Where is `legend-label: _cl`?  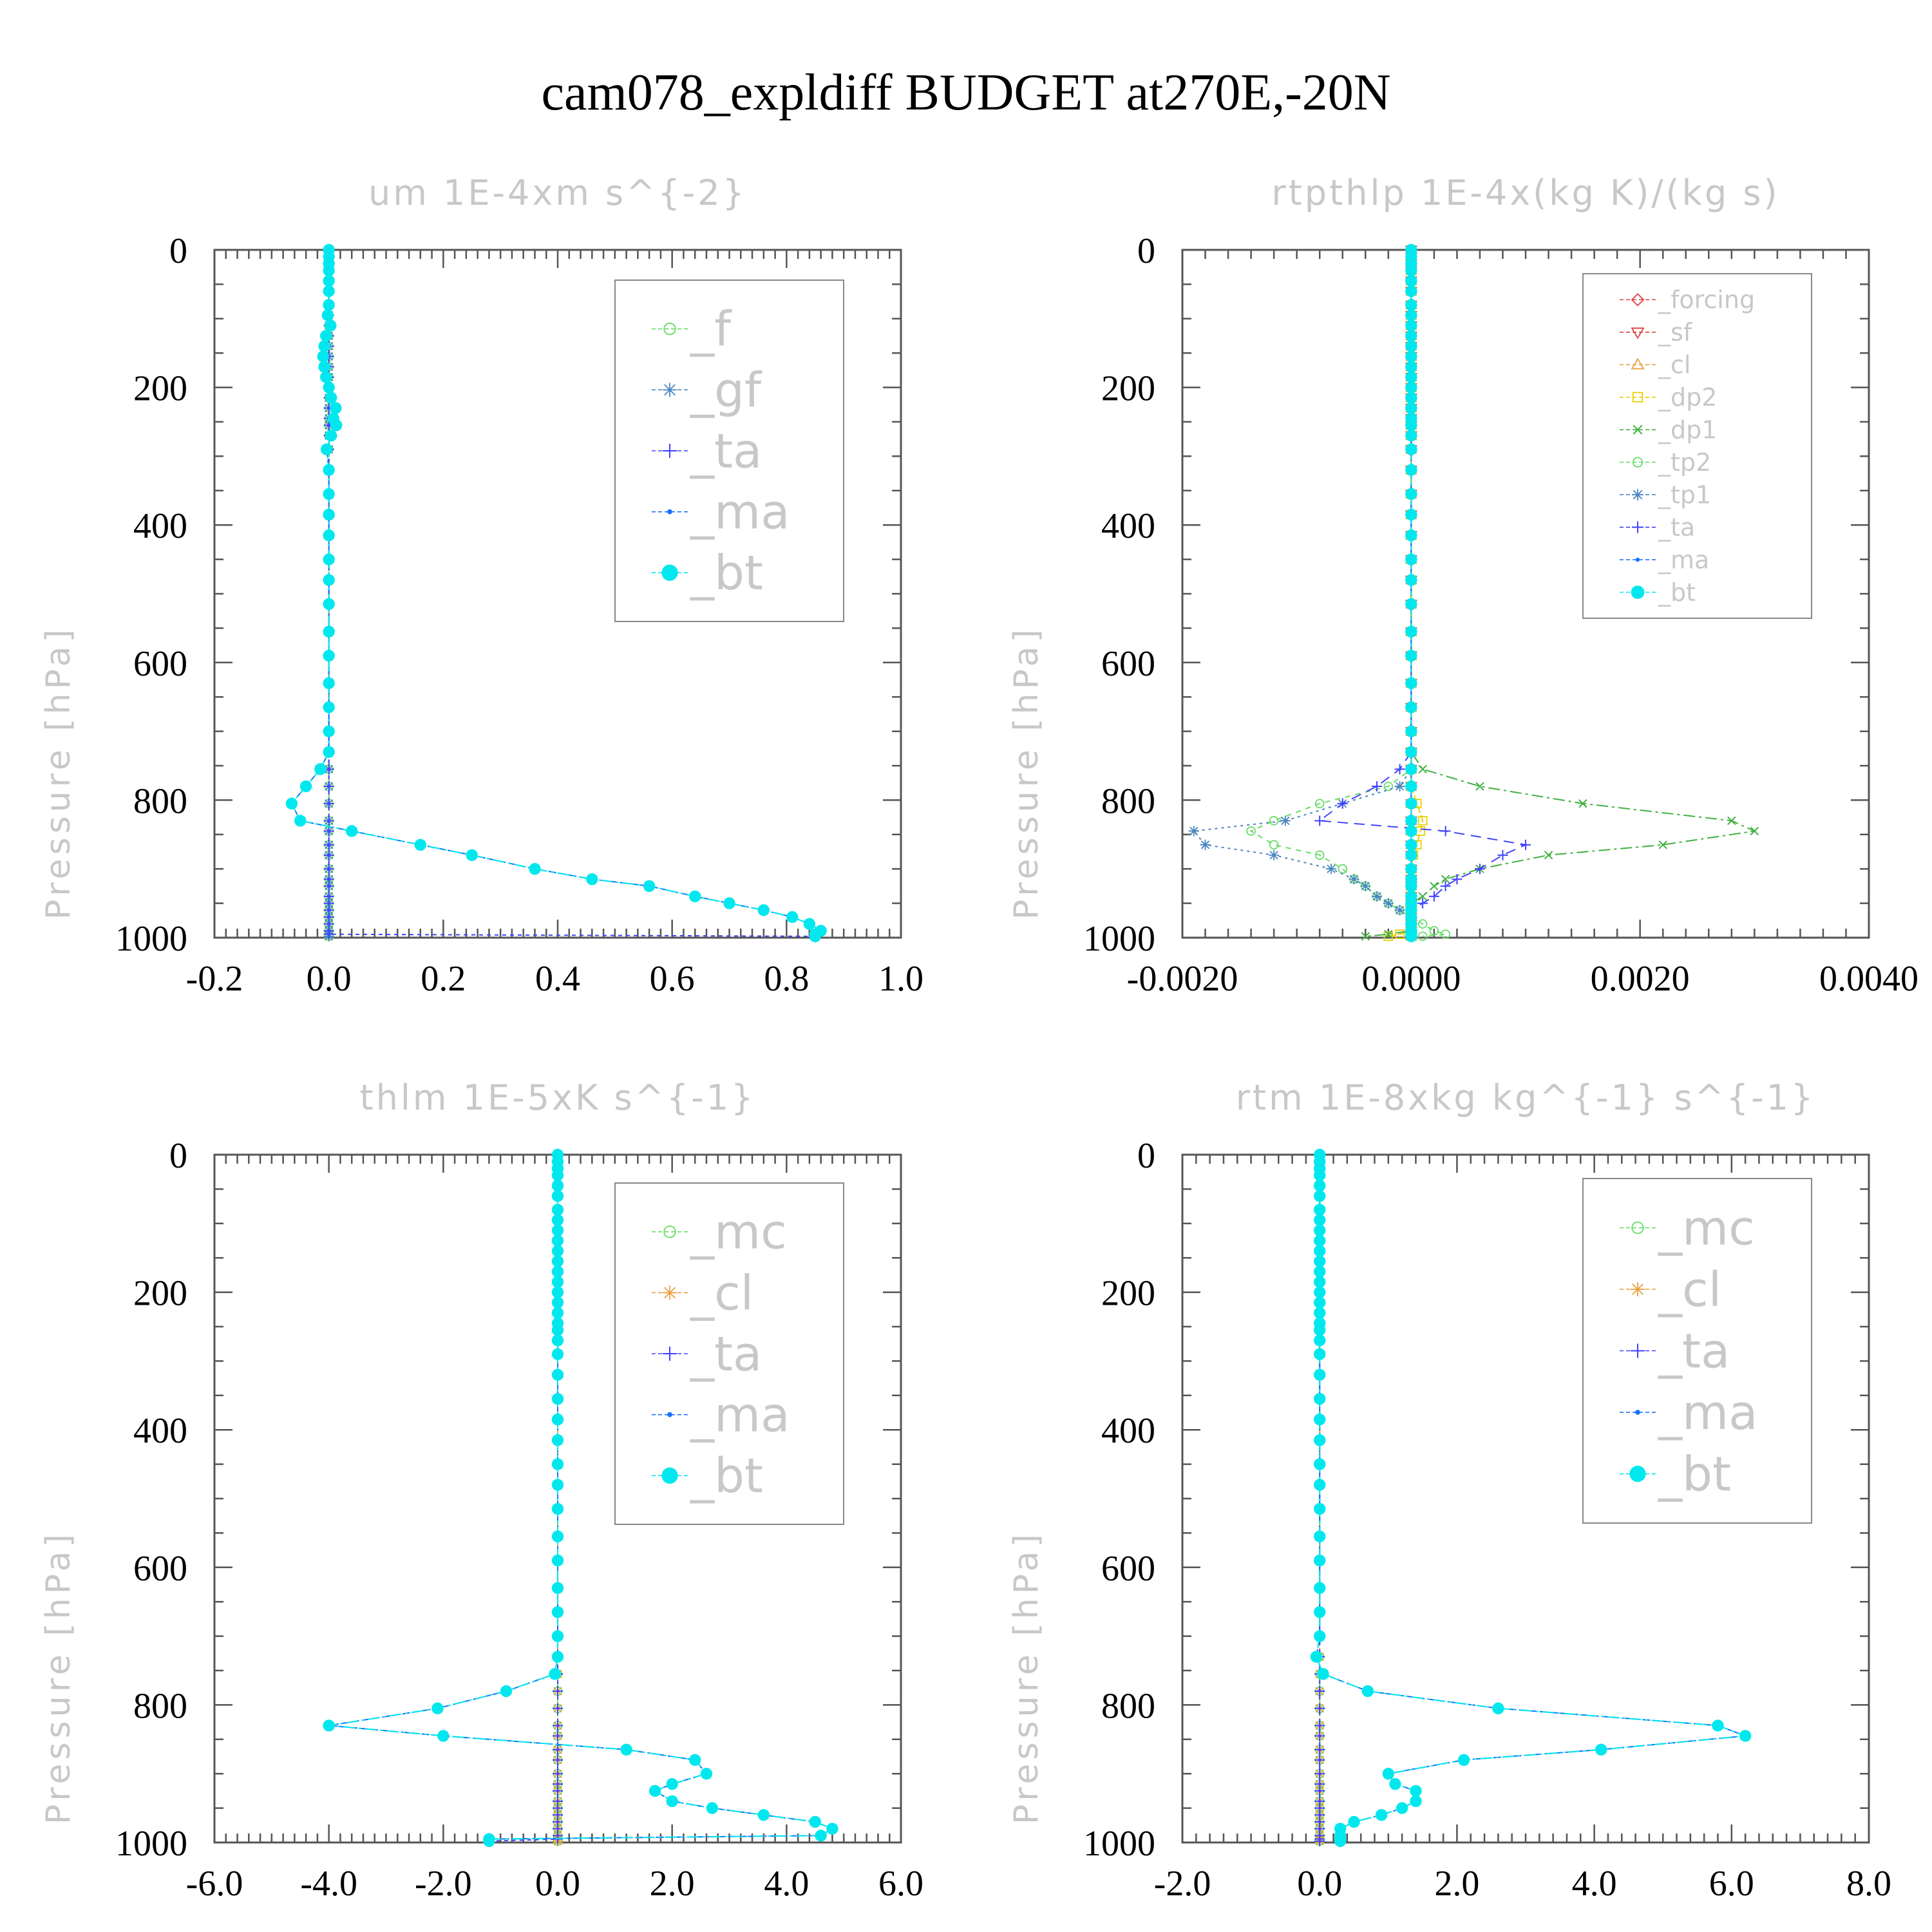 legend-label: _cl is located at coordinates (1674, 365).